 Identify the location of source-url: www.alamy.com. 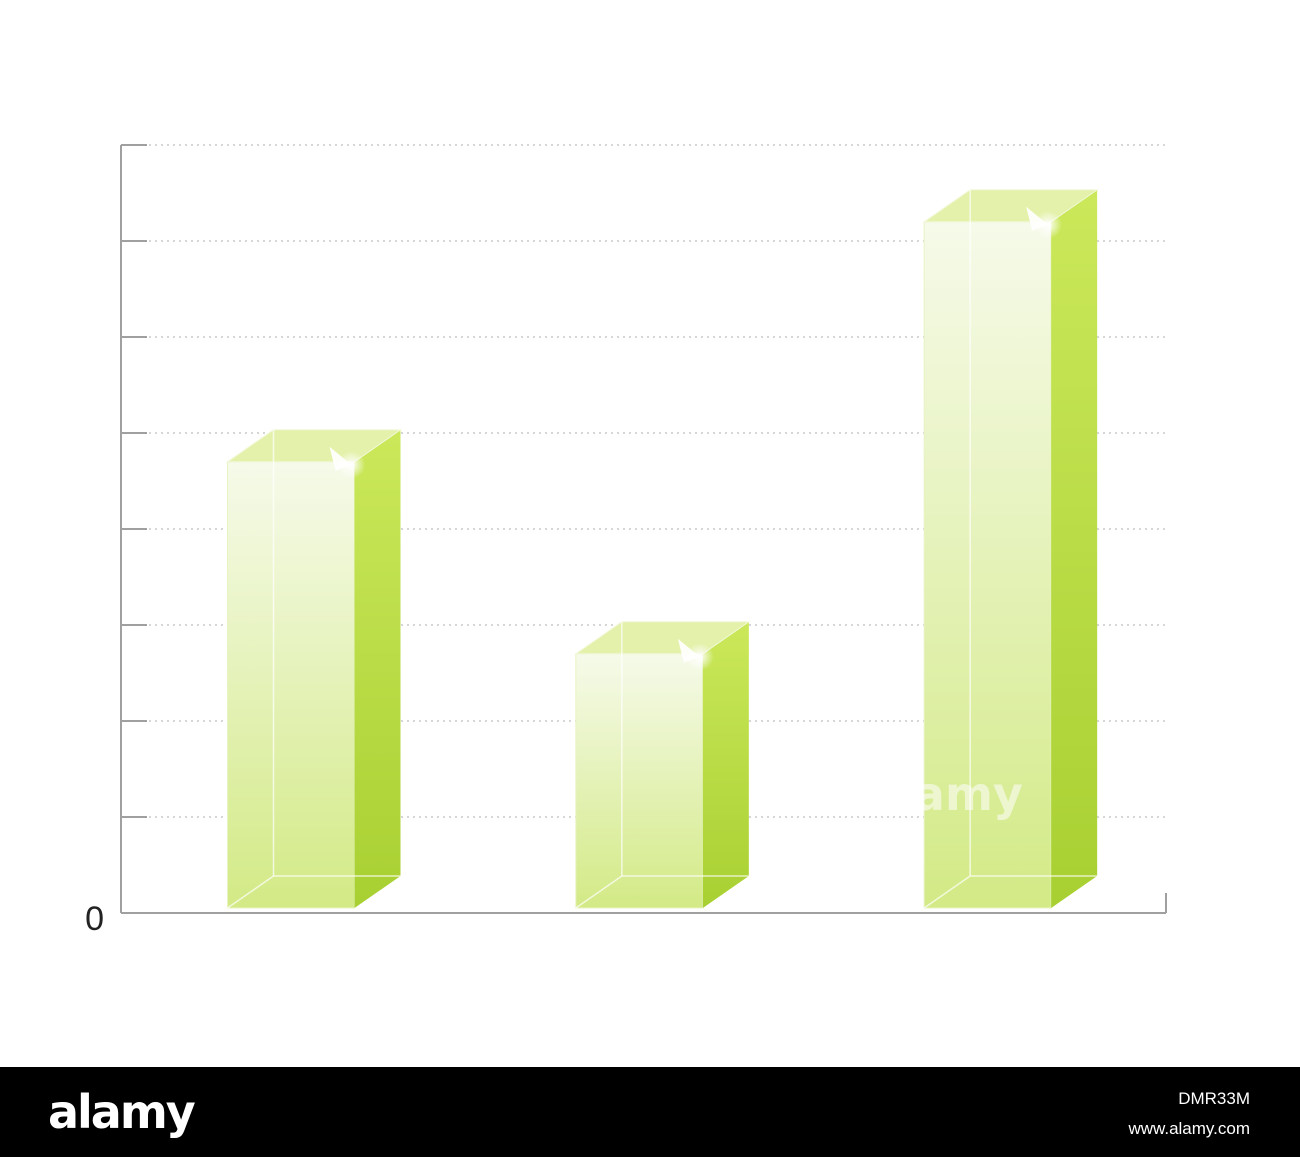
(1189, 1128).